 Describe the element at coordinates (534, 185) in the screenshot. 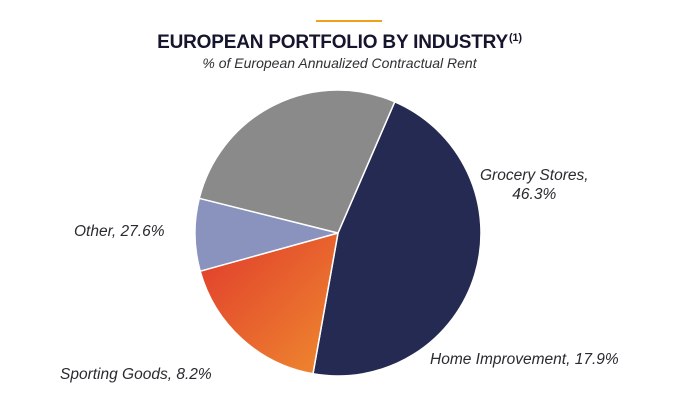

I see `slice-label-grocery-stores: Grocery Stores, 46.3%` at that location.